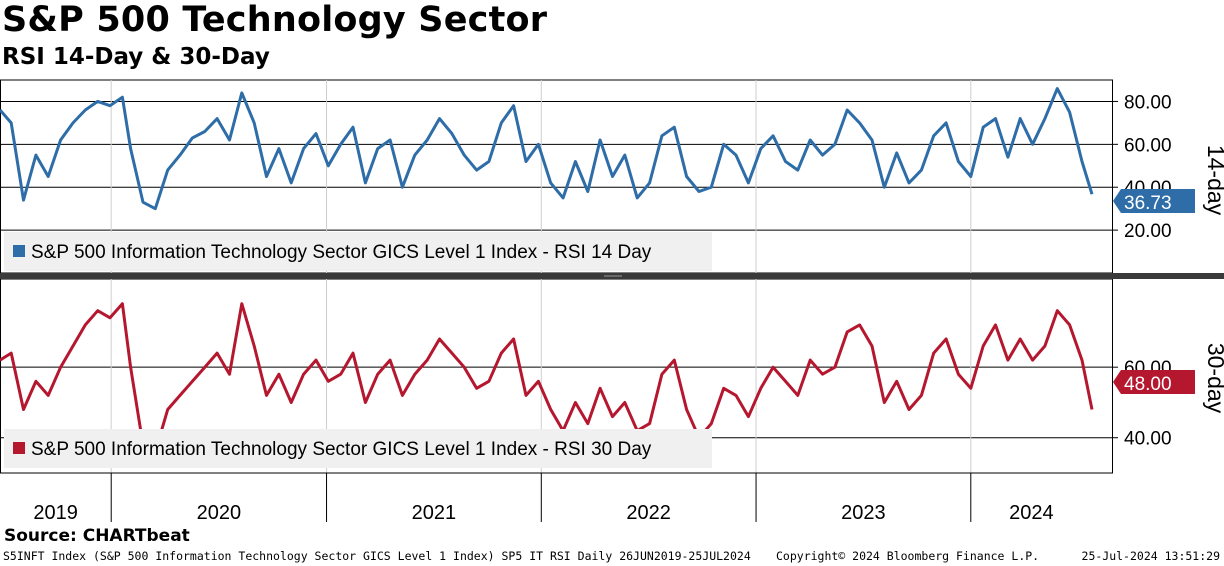 The height and width of the screenshot is (566, 1224). I want to click on x-tick-label: 2019, so click(55, 513).